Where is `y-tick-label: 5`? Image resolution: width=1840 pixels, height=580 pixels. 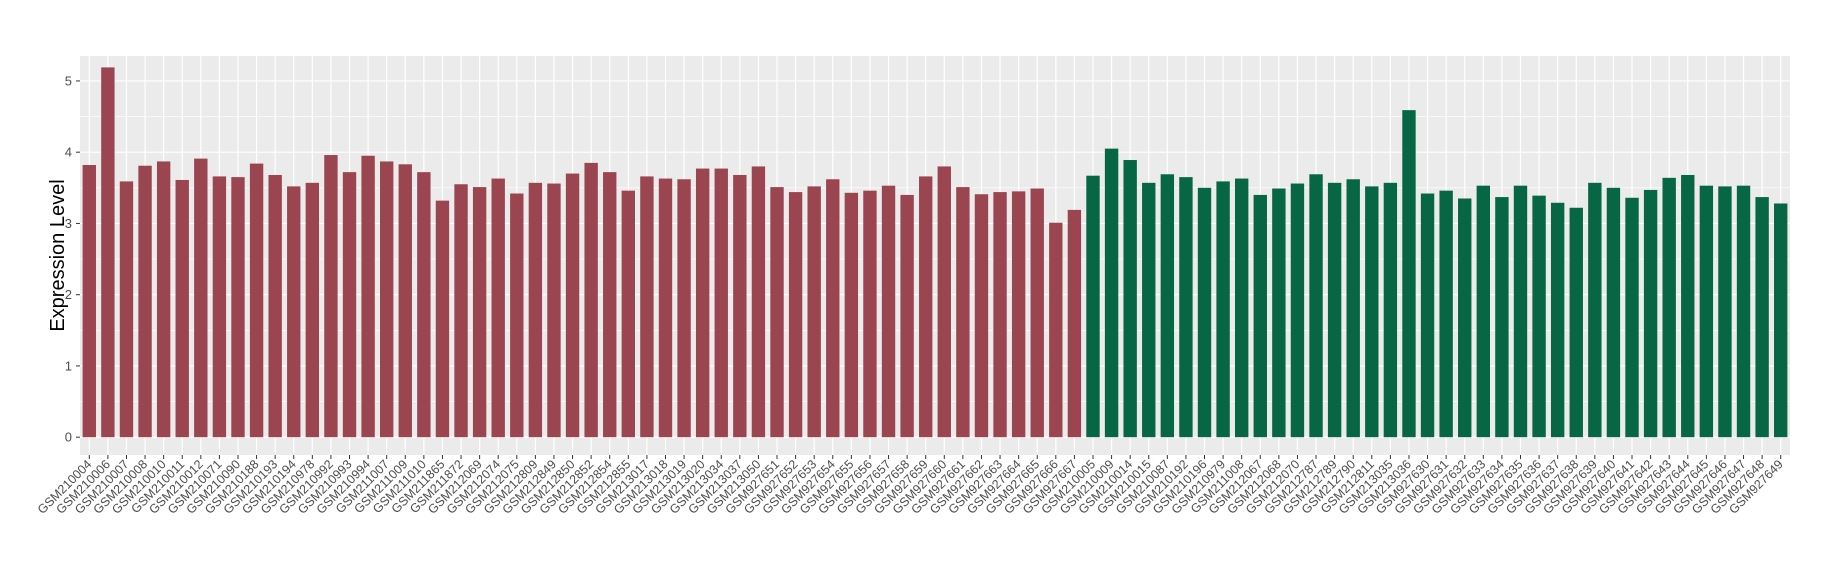
y-tick-label: 5 is located at coordinates (68, 80).